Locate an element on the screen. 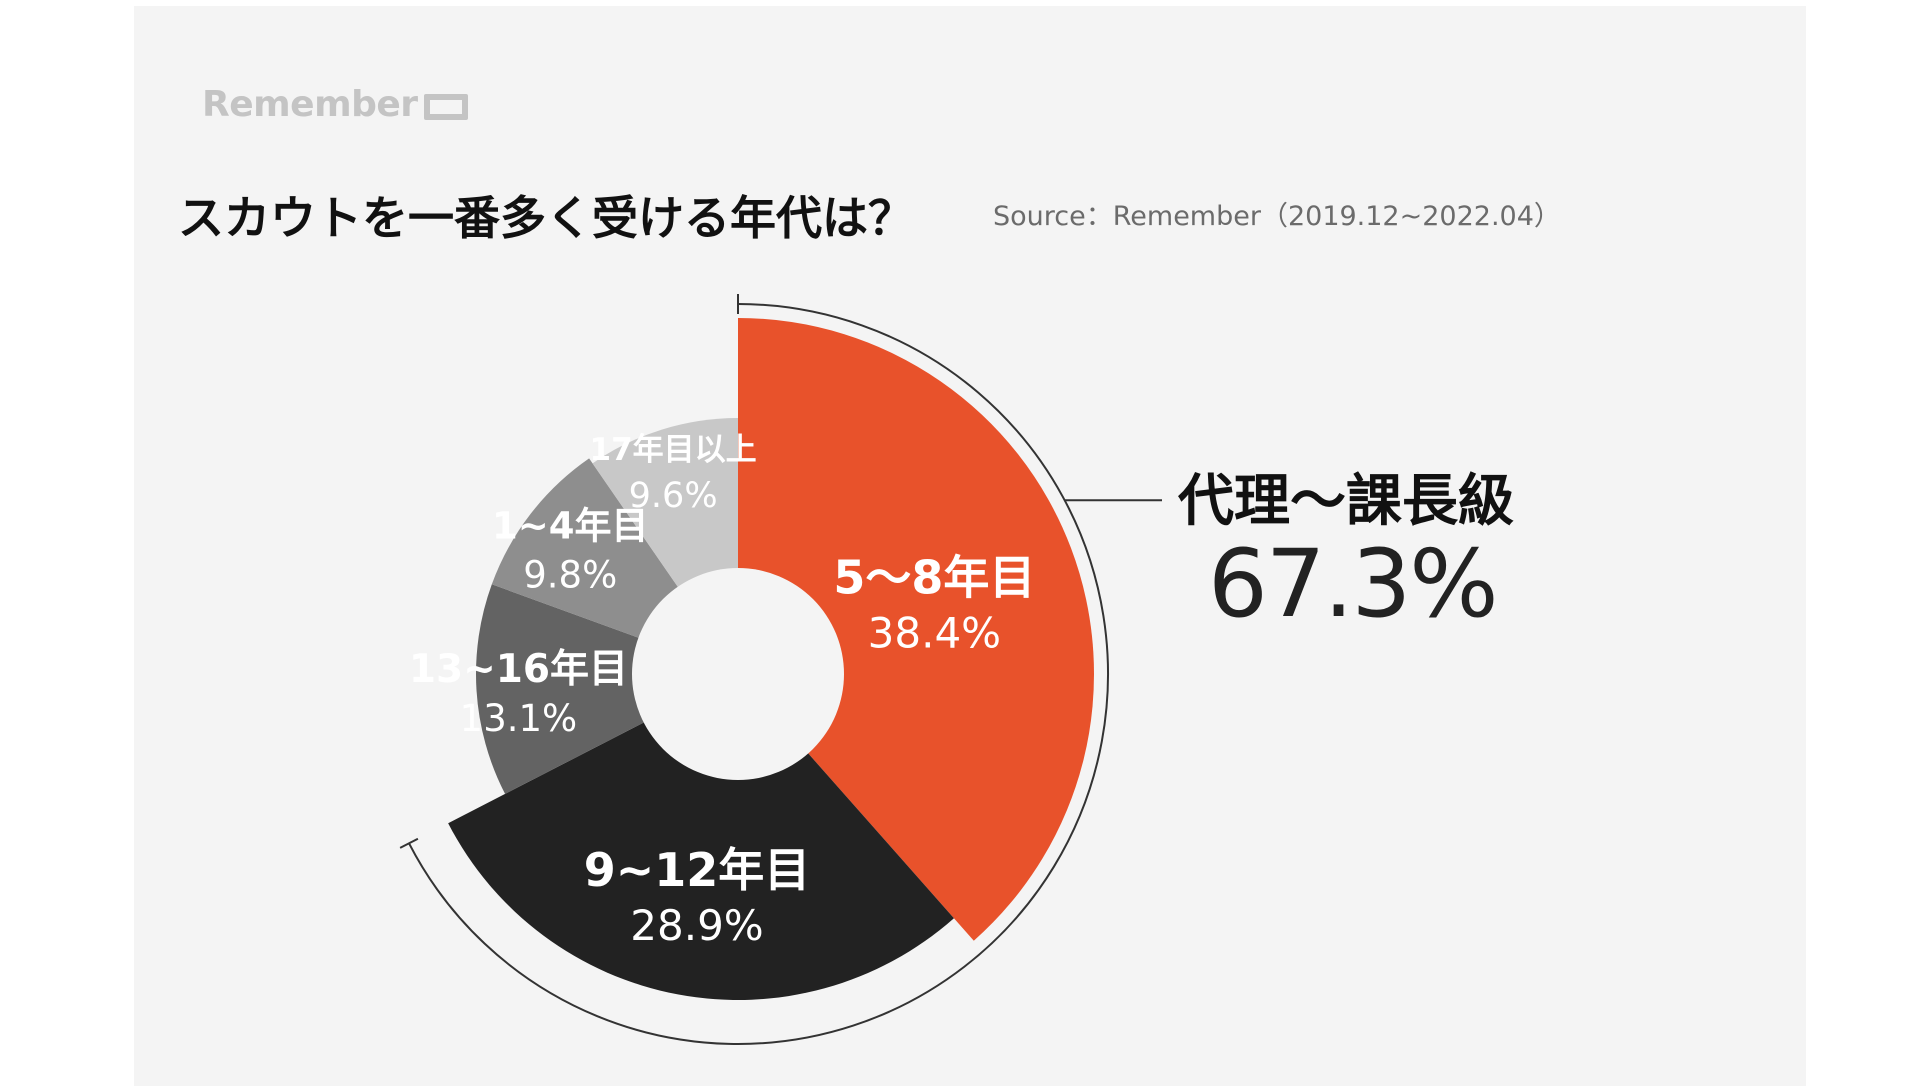  chart-title: スカウトを一番多く受ける年代は？ is located at coordinates (546, 218).